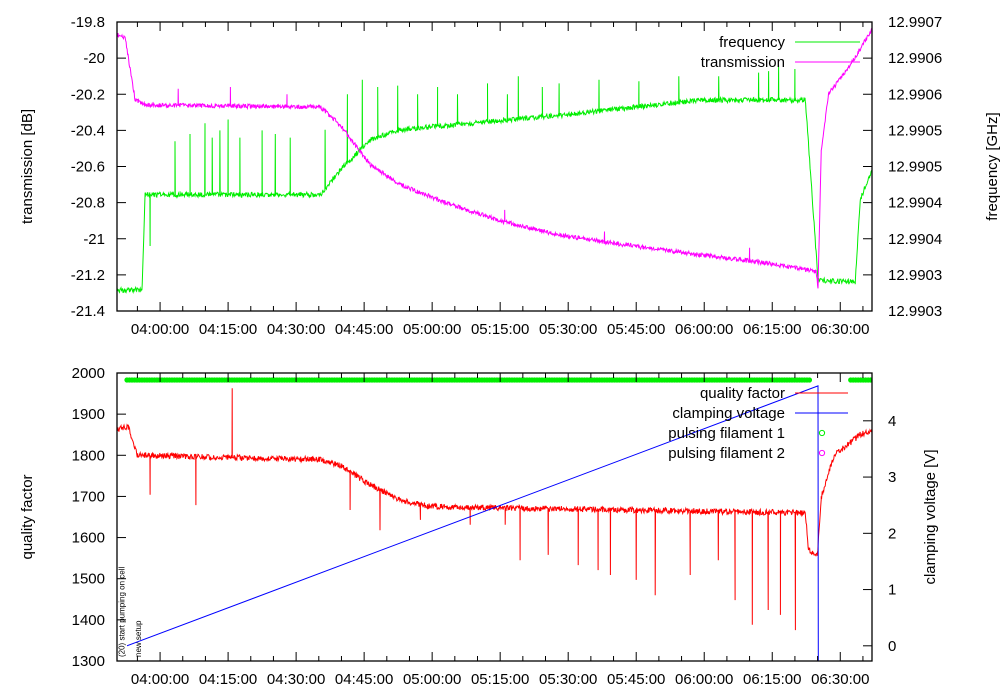 This screenshot has height=700, width=1000. I want to click on y-tick-label: 2000, so click(88, 373).